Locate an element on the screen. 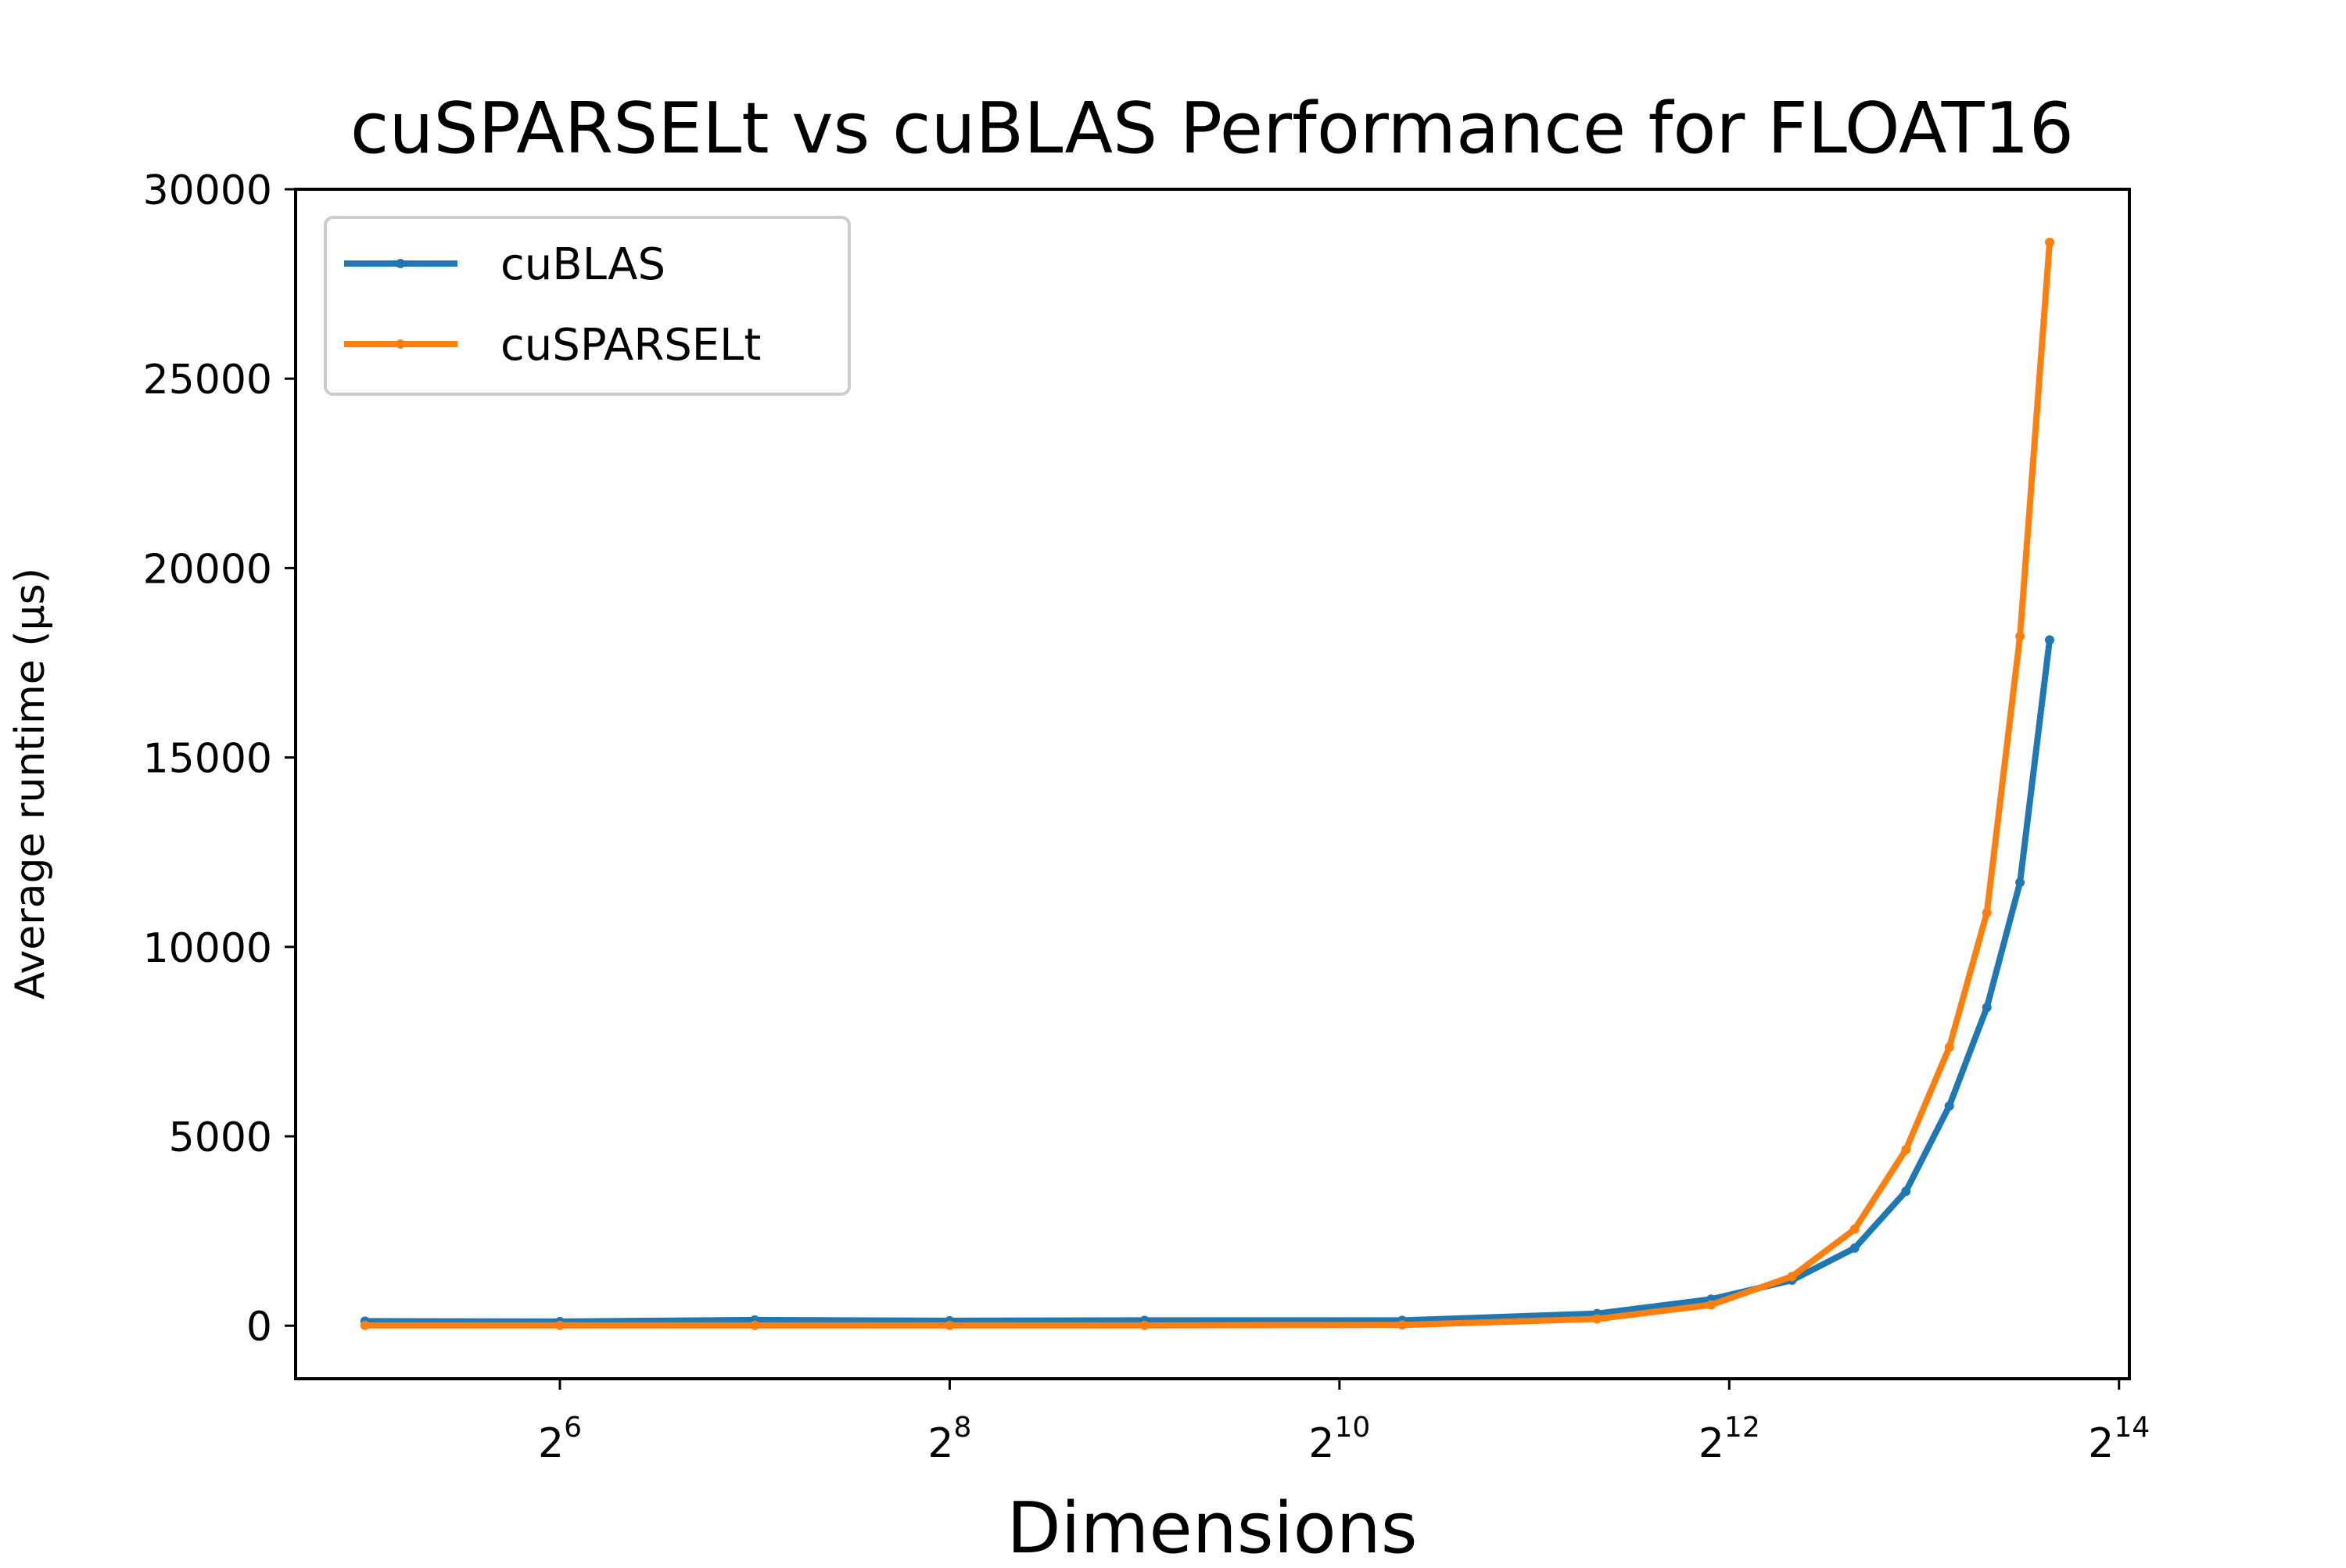 Image resolution: width=2346 pixels, height=1568 pixels. x-tick-label: 210 is located at coordinates (1339, 1439).